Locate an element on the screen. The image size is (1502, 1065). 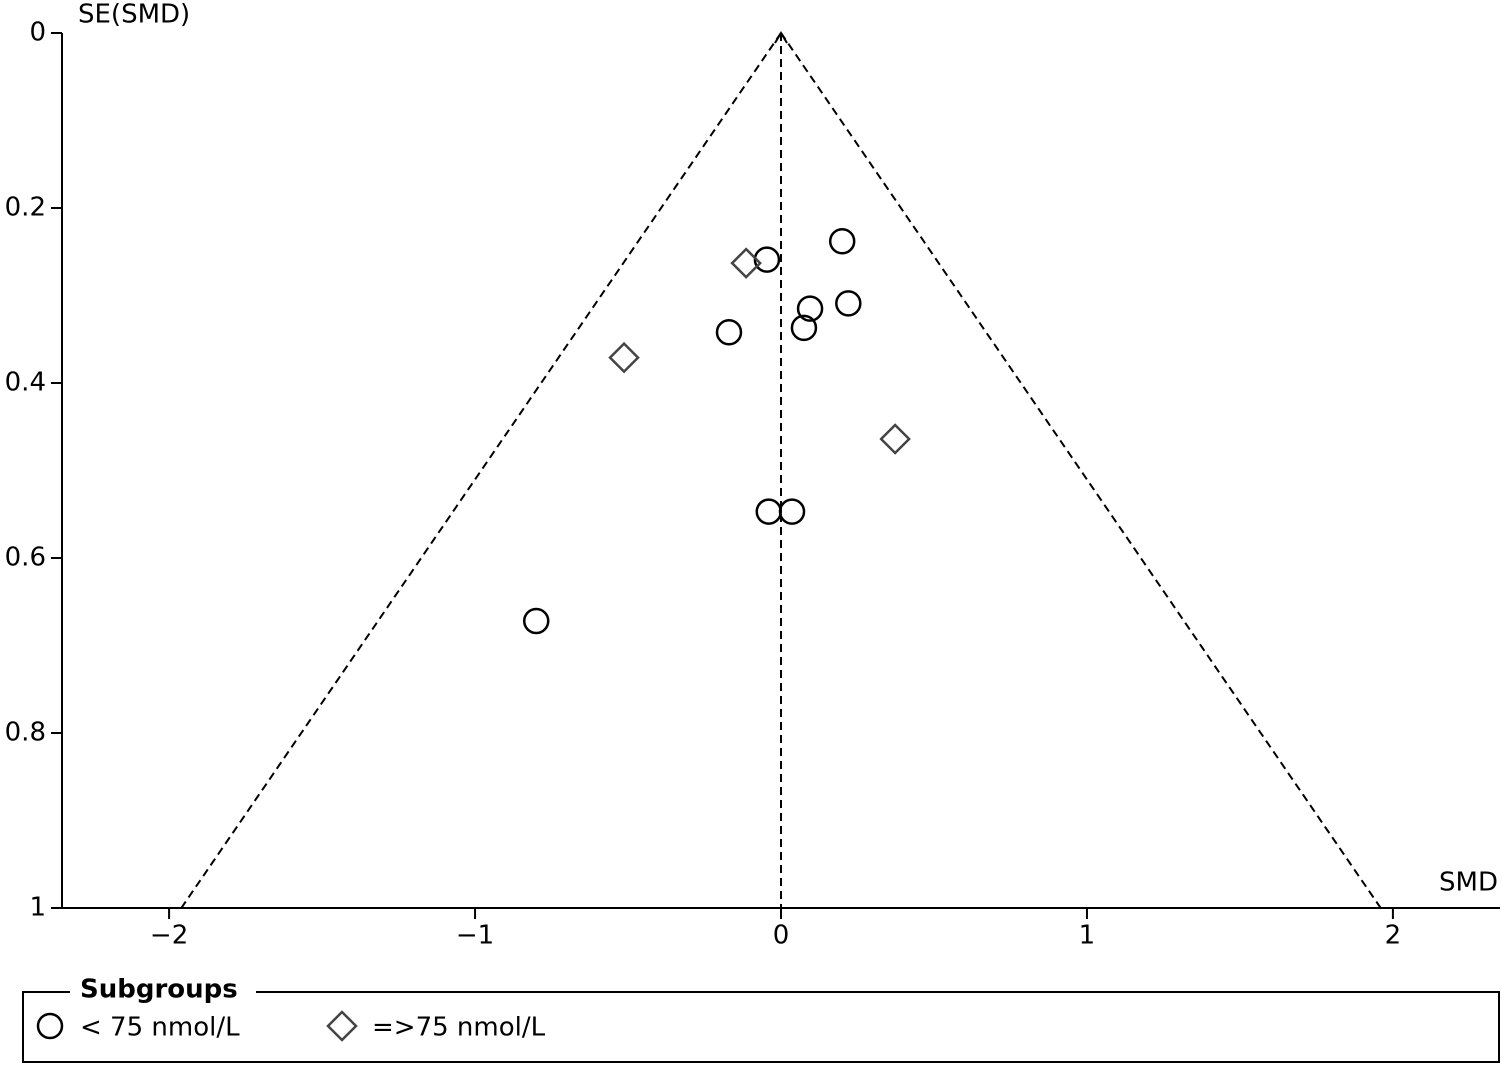
y-tick-label: 0.6 is located at coordinates (25, 558).